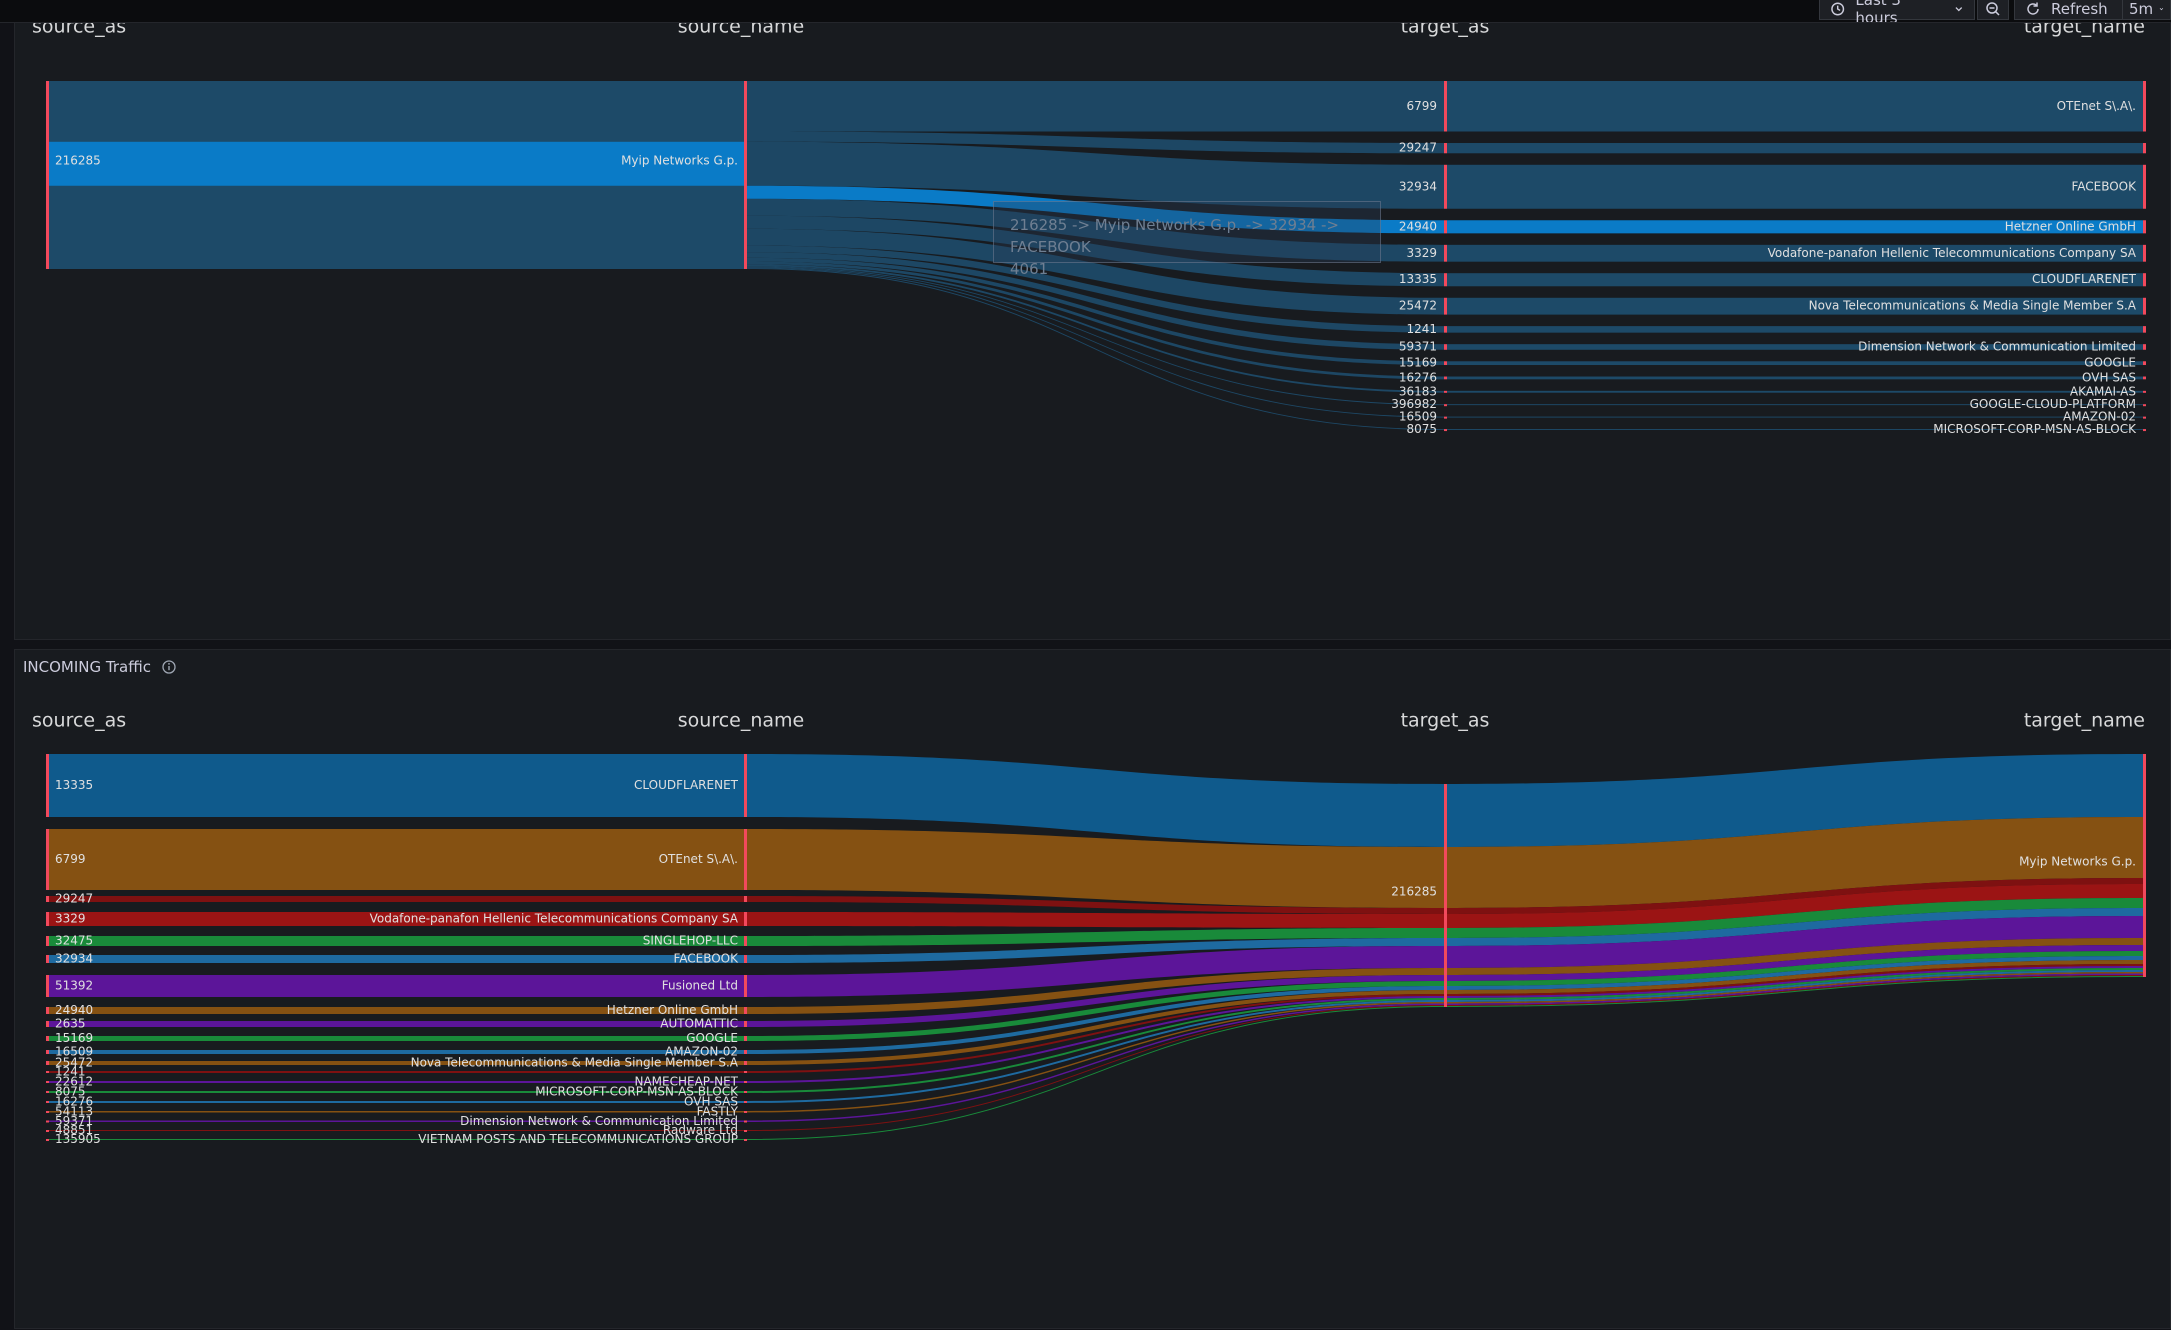 The height and width of the screenshot is (1330, 2171). What do you see at coordinates (686, 1082) in the screenshot?
I see `node-label: NAMECHEAP-NET` at bounding box center [686, 1082].